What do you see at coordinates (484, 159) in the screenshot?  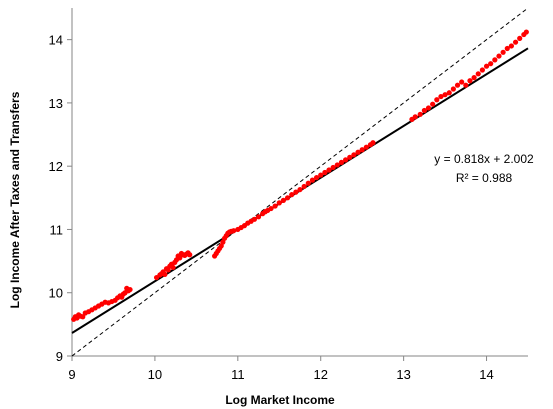 I see `equation-label: y = 0.818x + 2.002` at bounding box center [484, 159].